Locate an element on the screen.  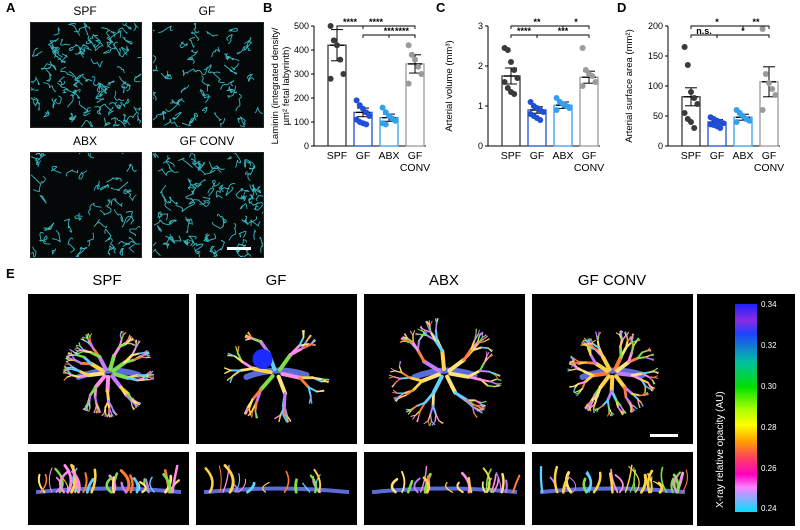
main-vessel is located at coordinates (276, 373).